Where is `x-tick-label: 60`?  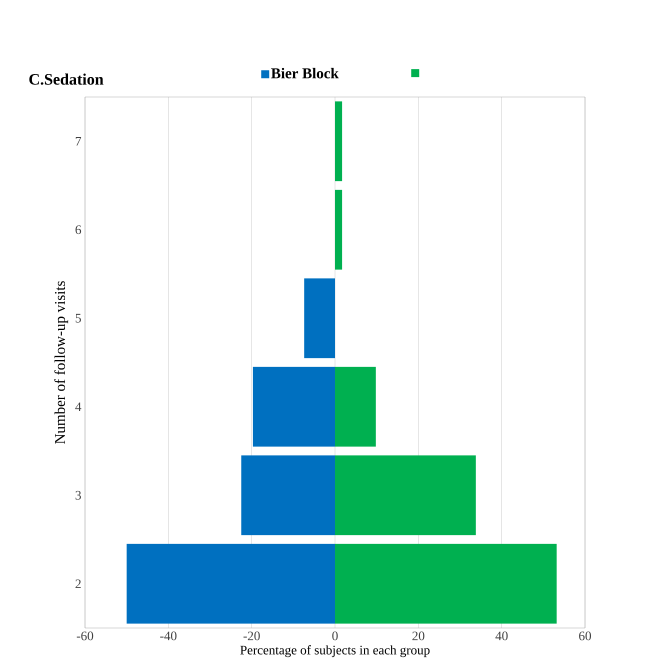
x-tick-label: 60 is located at coordinates (585, 636).